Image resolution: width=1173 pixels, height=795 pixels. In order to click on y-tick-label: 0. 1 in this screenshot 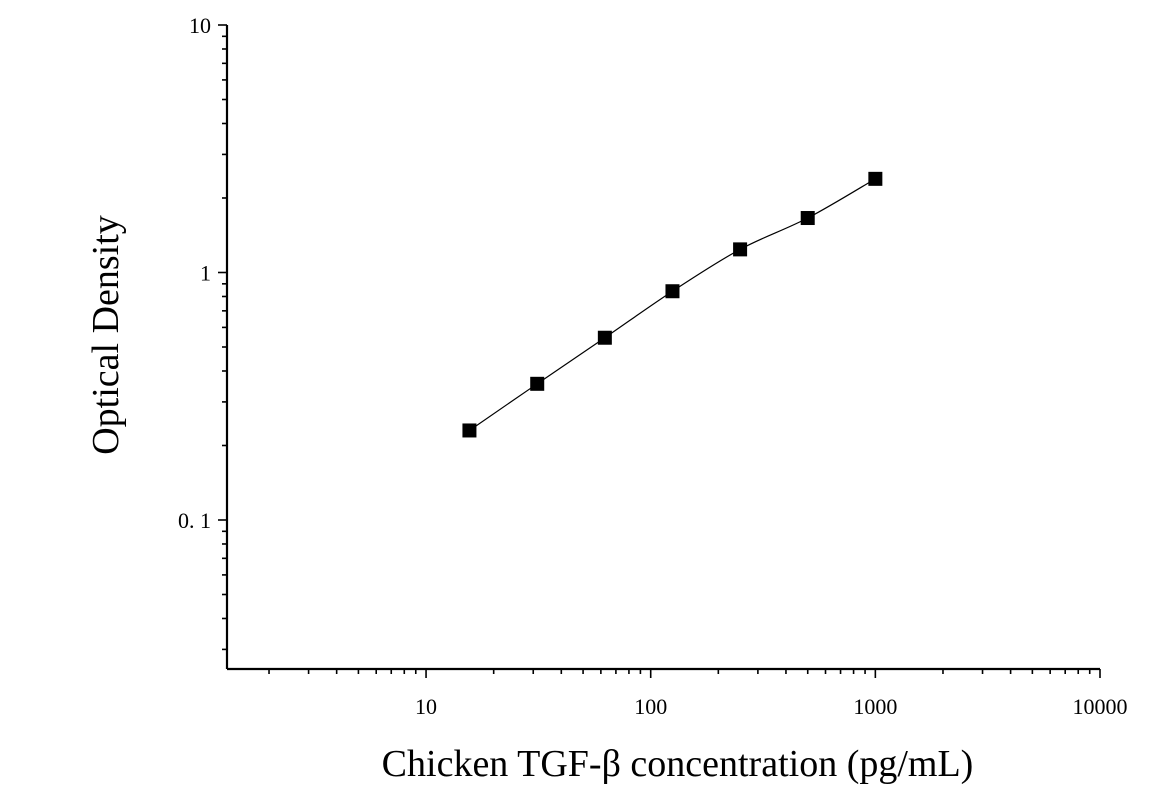, I will do `click(194, 520)`.